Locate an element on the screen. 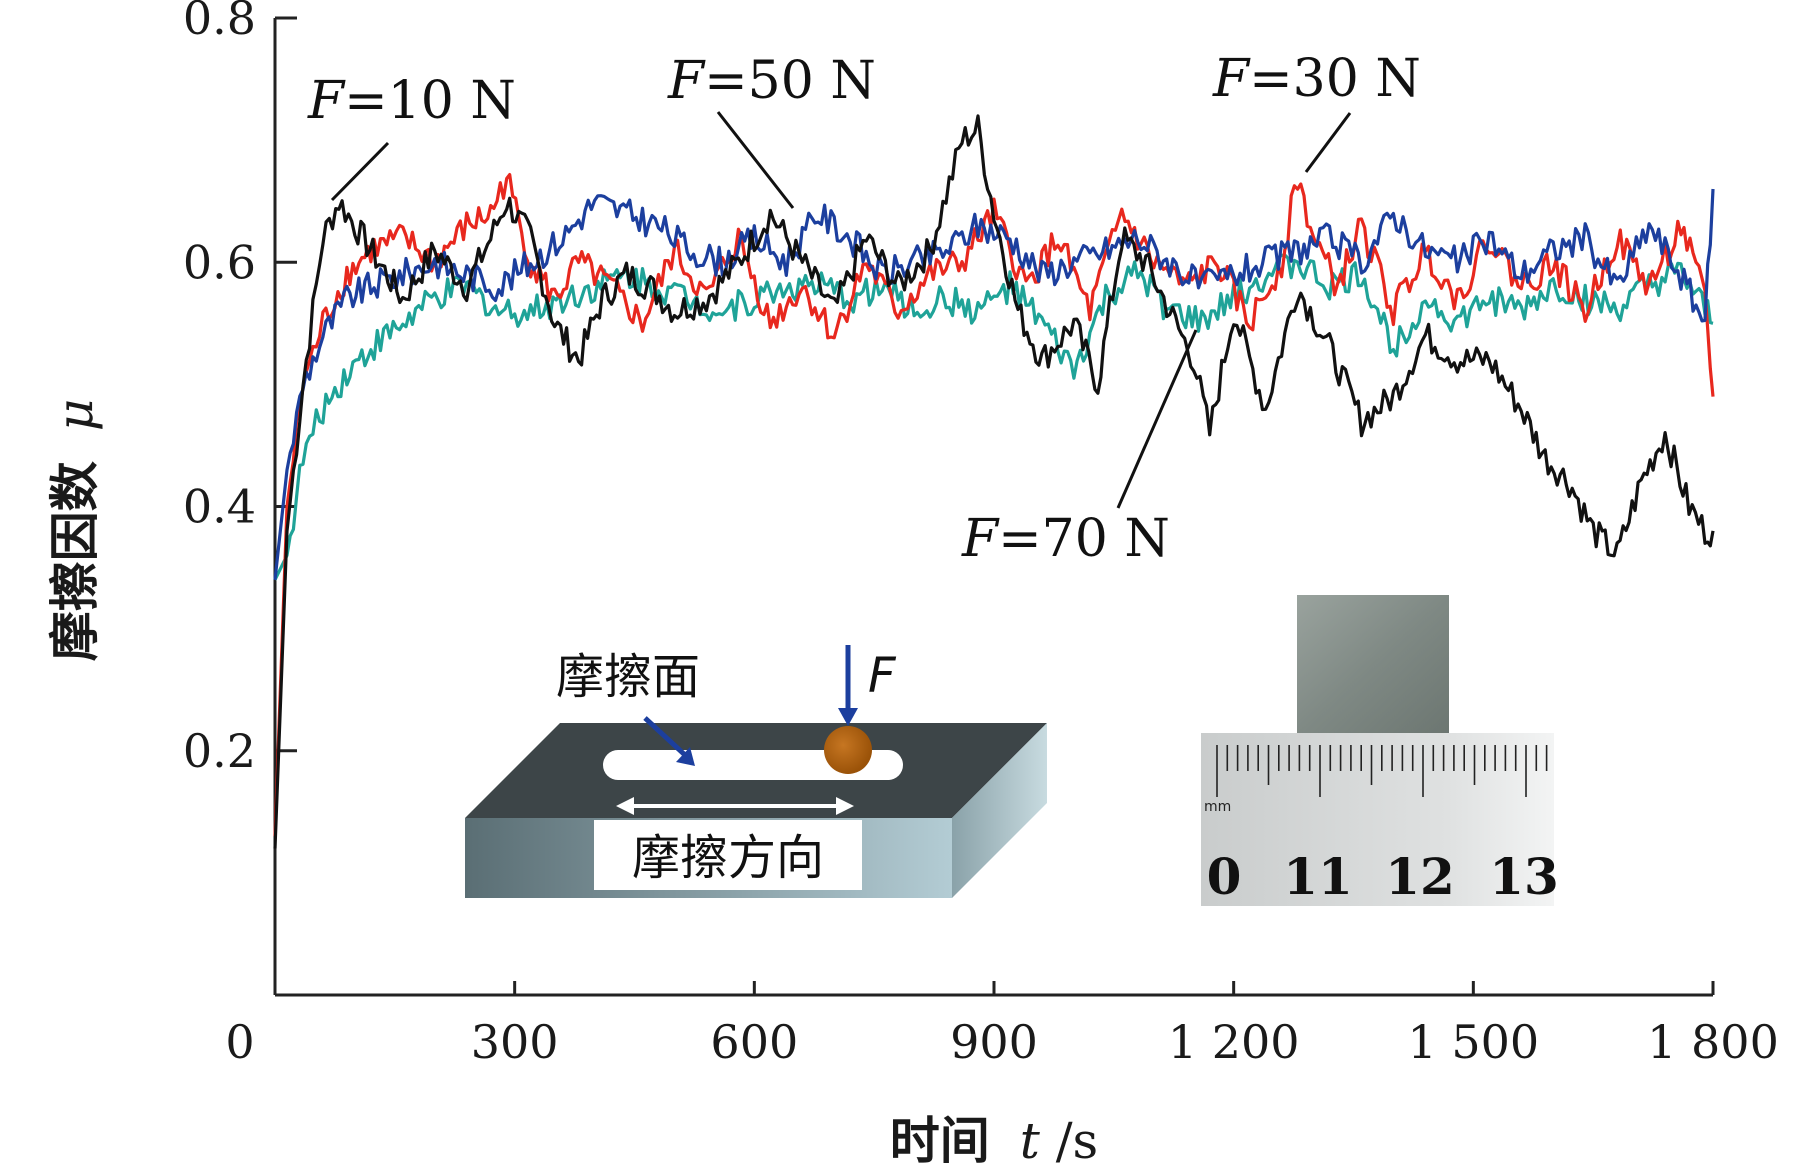  block-side-face is located at coordinates (999, 810).